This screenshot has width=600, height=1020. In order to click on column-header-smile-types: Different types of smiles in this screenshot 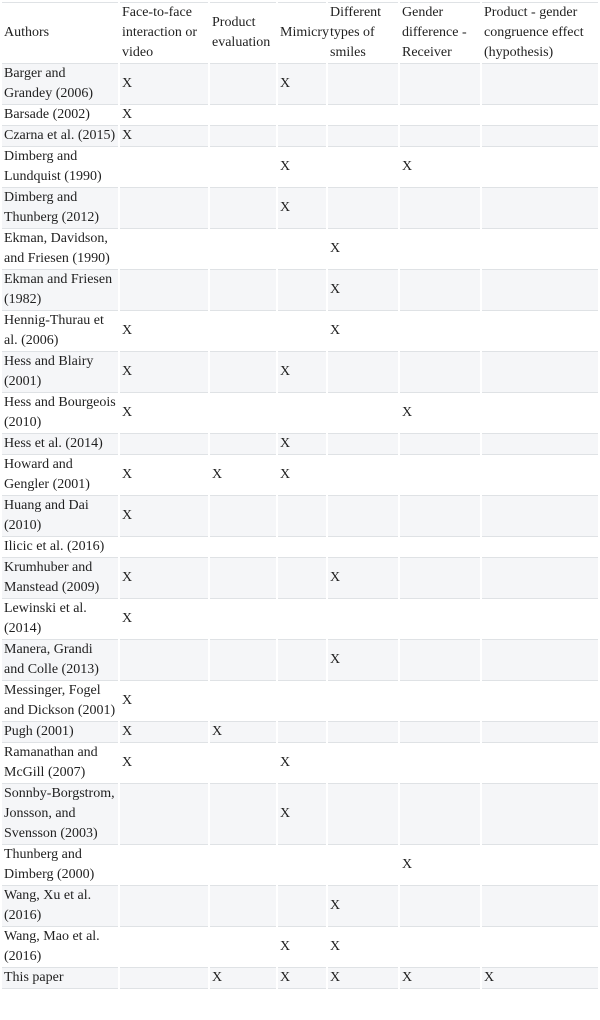, I will do `click(363, 32)`.